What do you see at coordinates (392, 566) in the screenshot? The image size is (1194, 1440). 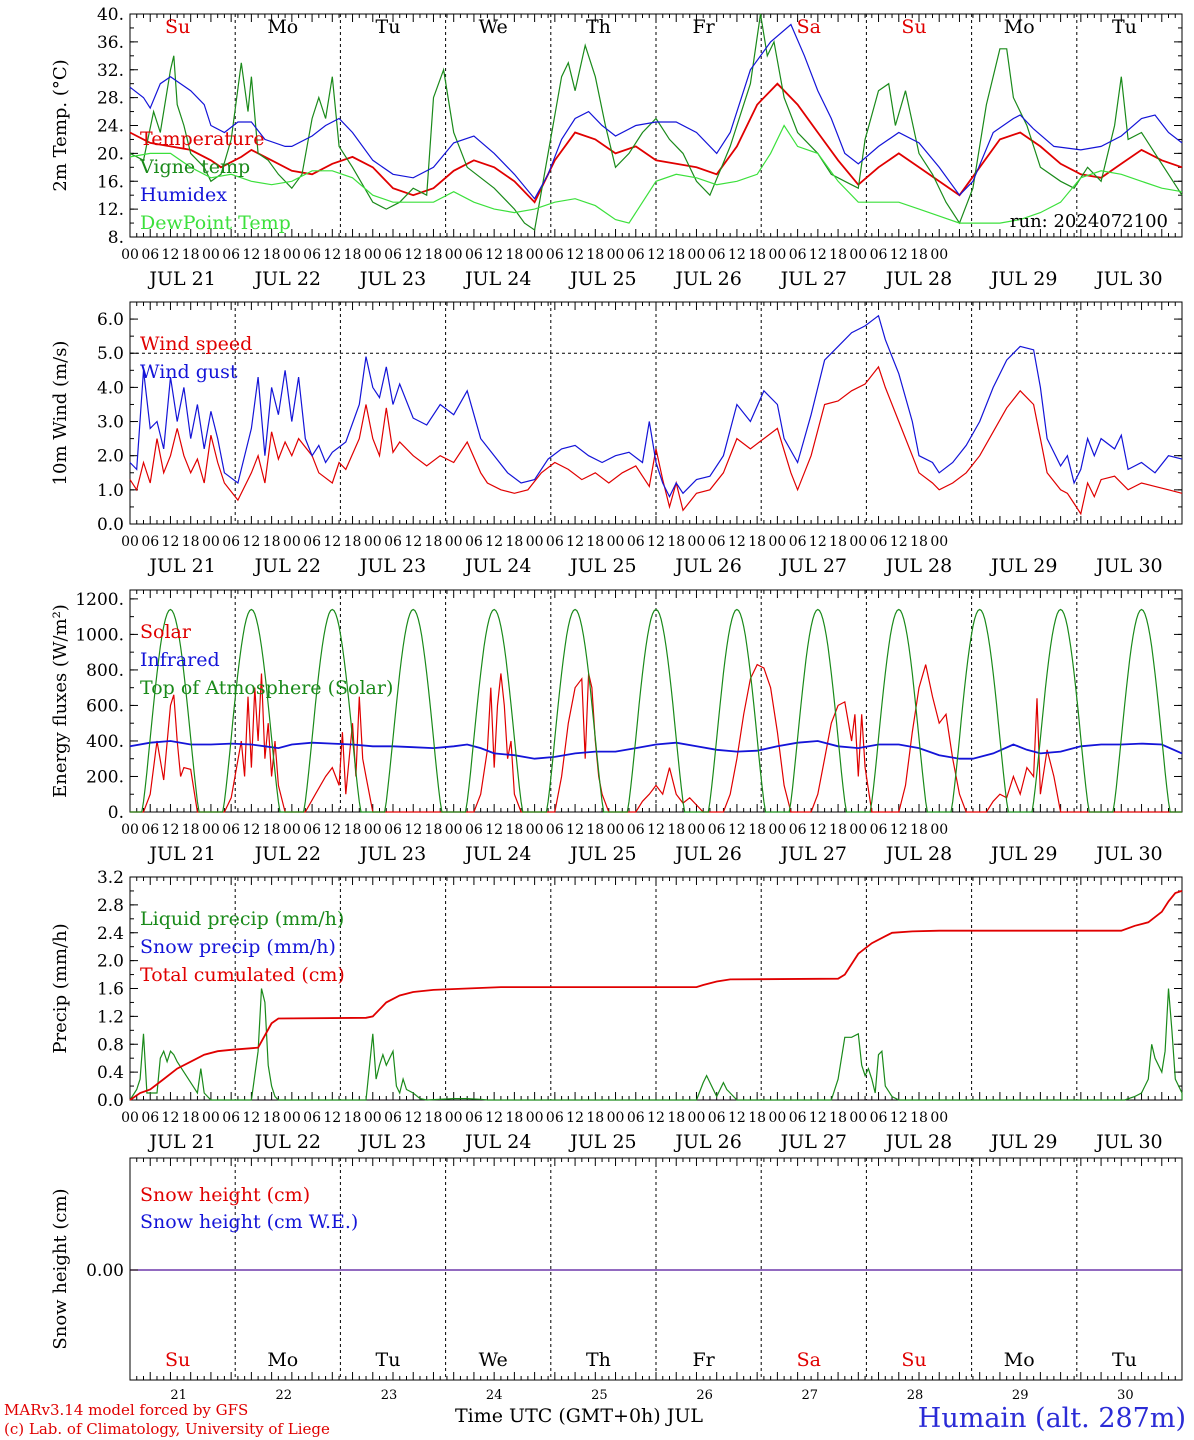 I see `x-date-label: JUL 23` at bounding box center [392, 566].